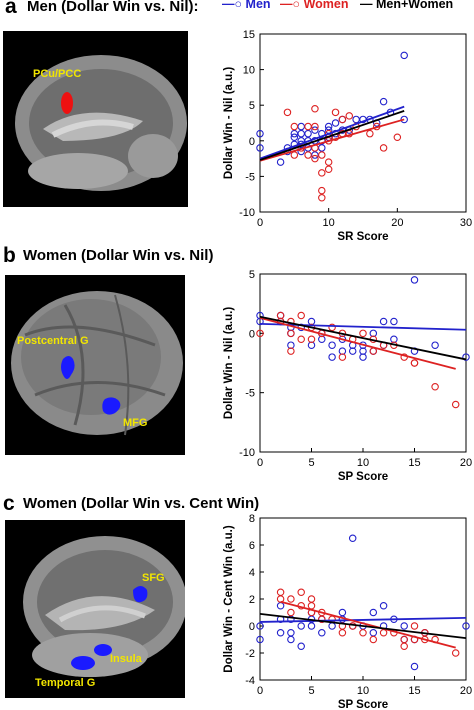 The height and width of the screenshot is (710, 474). I want to click on y-axis-label: Dollar Win - Cent Win (a.u.), so click(229, 599).